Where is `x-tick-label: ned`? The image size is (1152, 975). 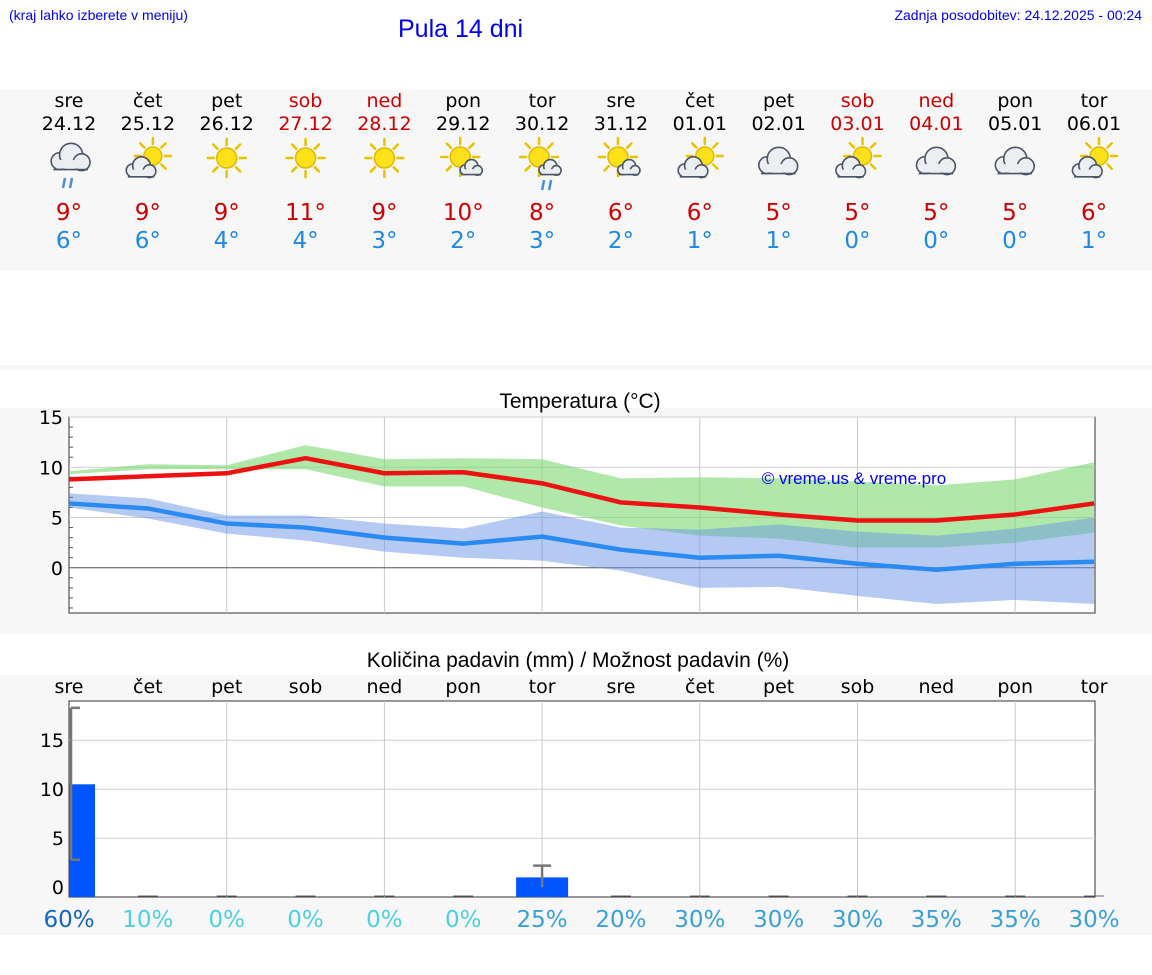
x-tick-label: ned is located at coordinates (385, 687).